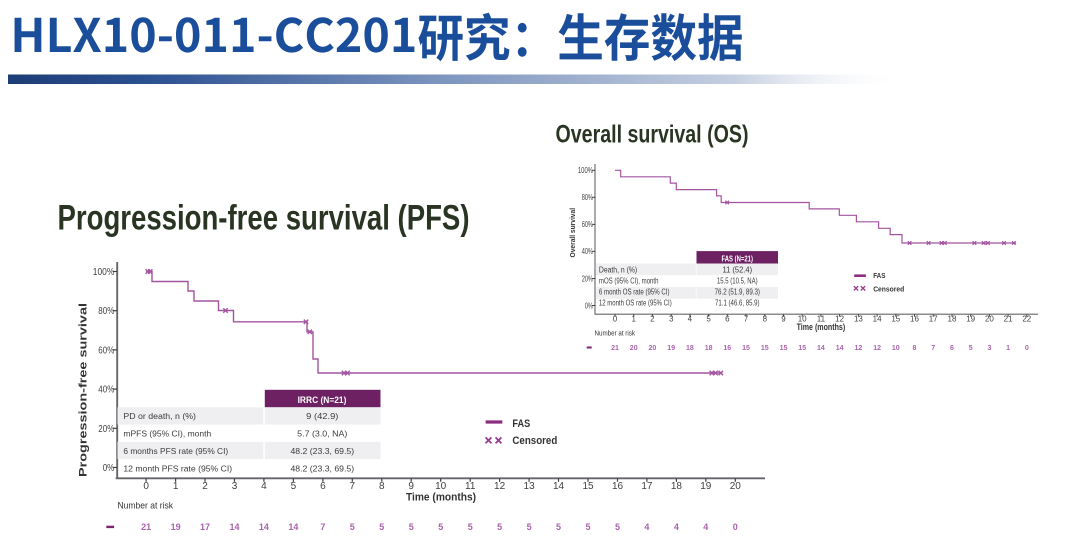 The width and height of the screenshot is (1080, 559). I want to click on svg-text: Death, n (%), so click(618, 269).